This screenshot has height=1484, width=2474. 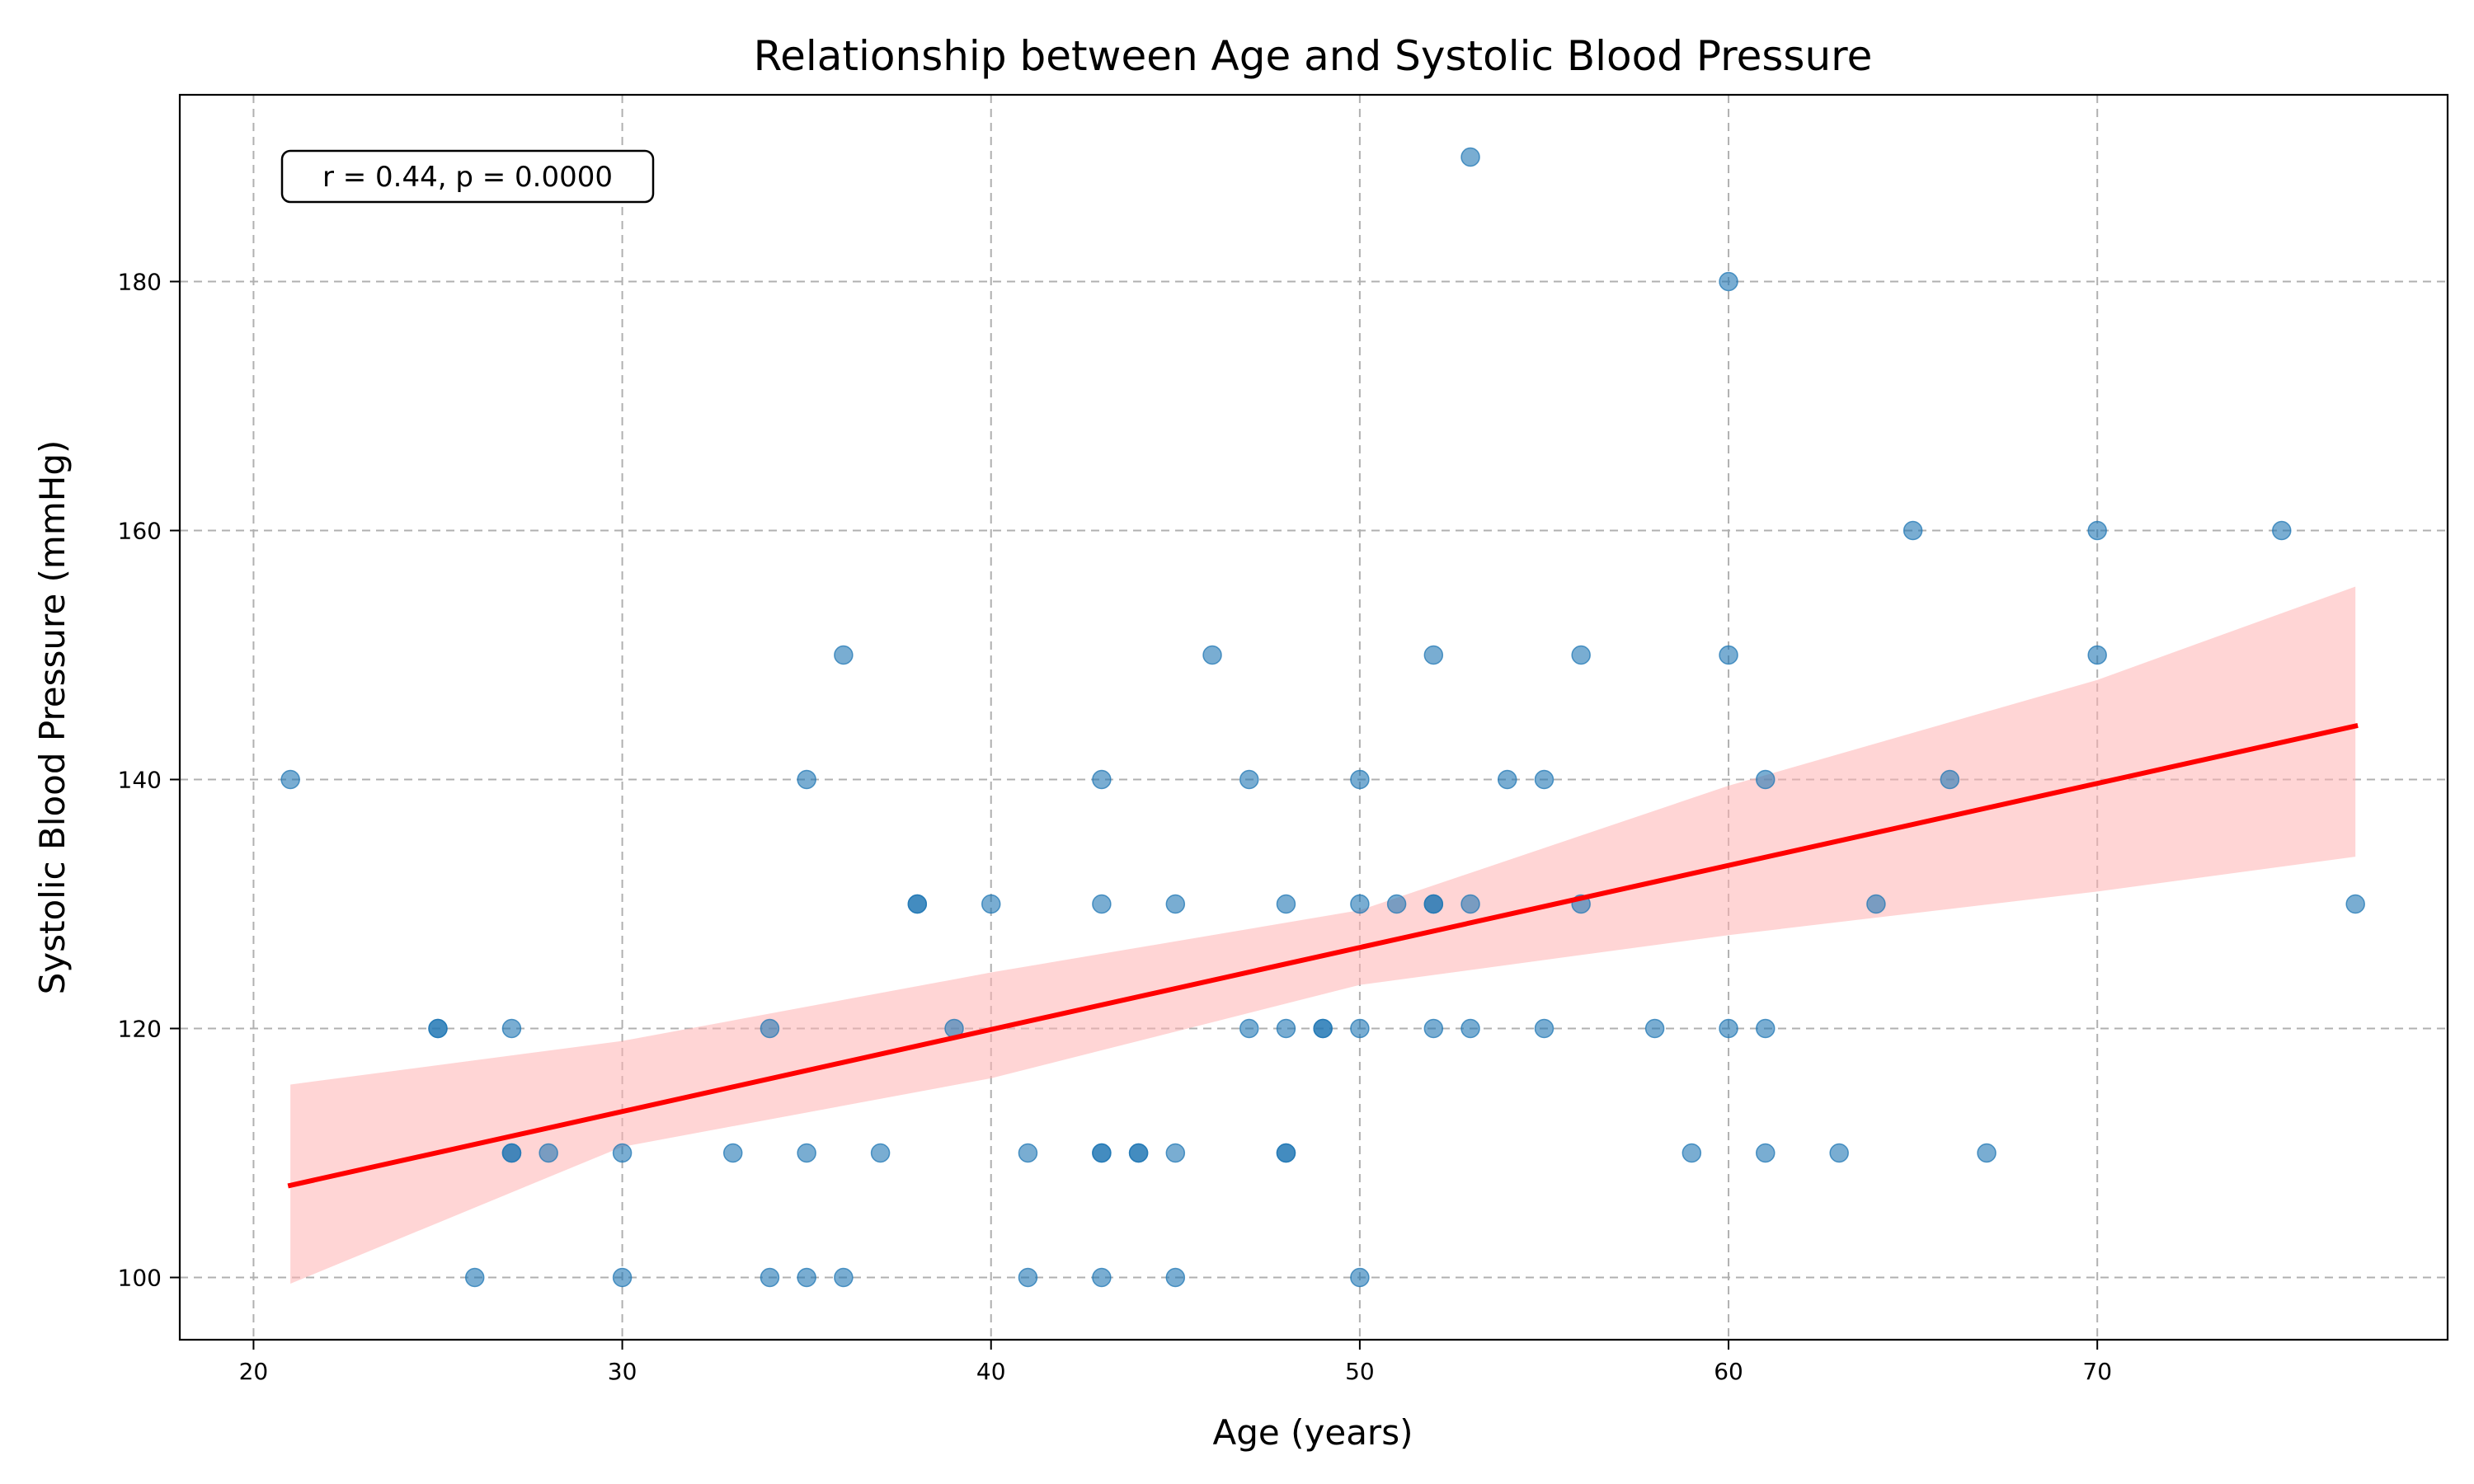 What do you see at coordinates (254, 1371) in the screenshot?
I see `x-tick-label: 20` at bounding box center [254, 1371].